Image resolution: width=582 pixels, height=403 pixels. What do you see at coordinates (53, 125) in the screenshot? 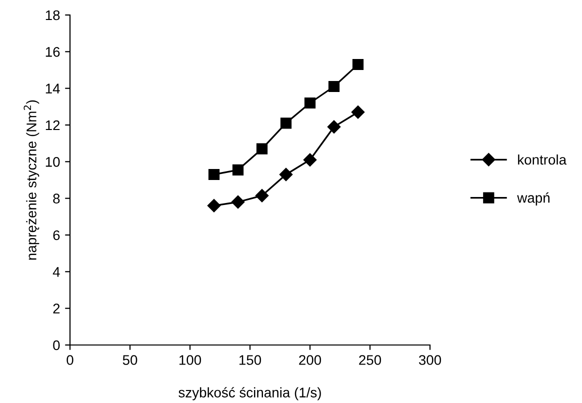
I see `y-tick-label: 12` at bounding box center [53, 125].